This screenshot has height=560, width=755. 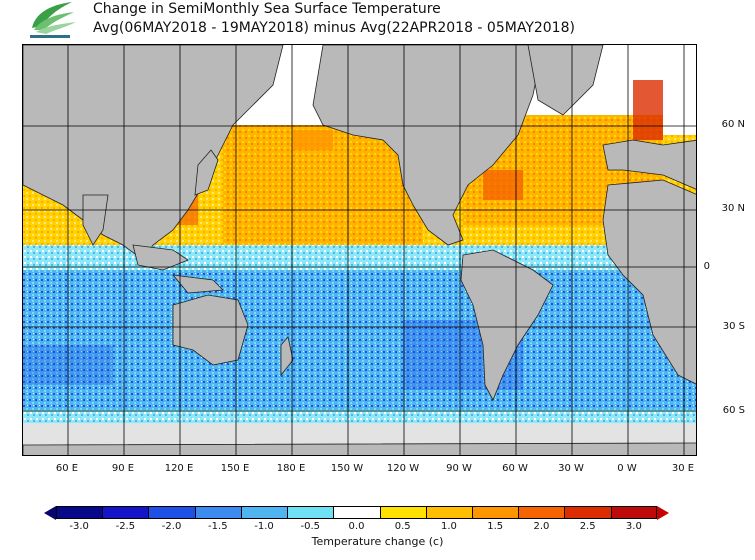 I want to click on colorbar-tick: -0.5, so click(x=310, y=526).